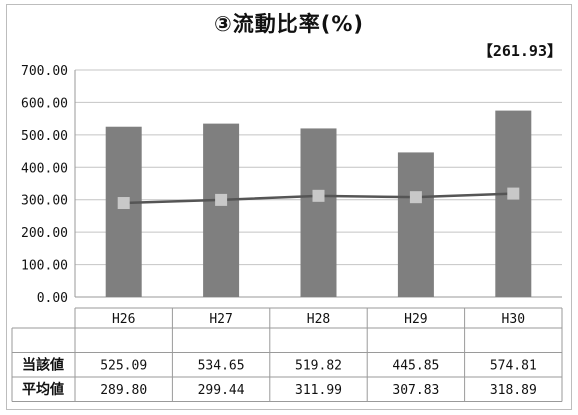  I want to click on average-marker-h28, so click(318, 195).